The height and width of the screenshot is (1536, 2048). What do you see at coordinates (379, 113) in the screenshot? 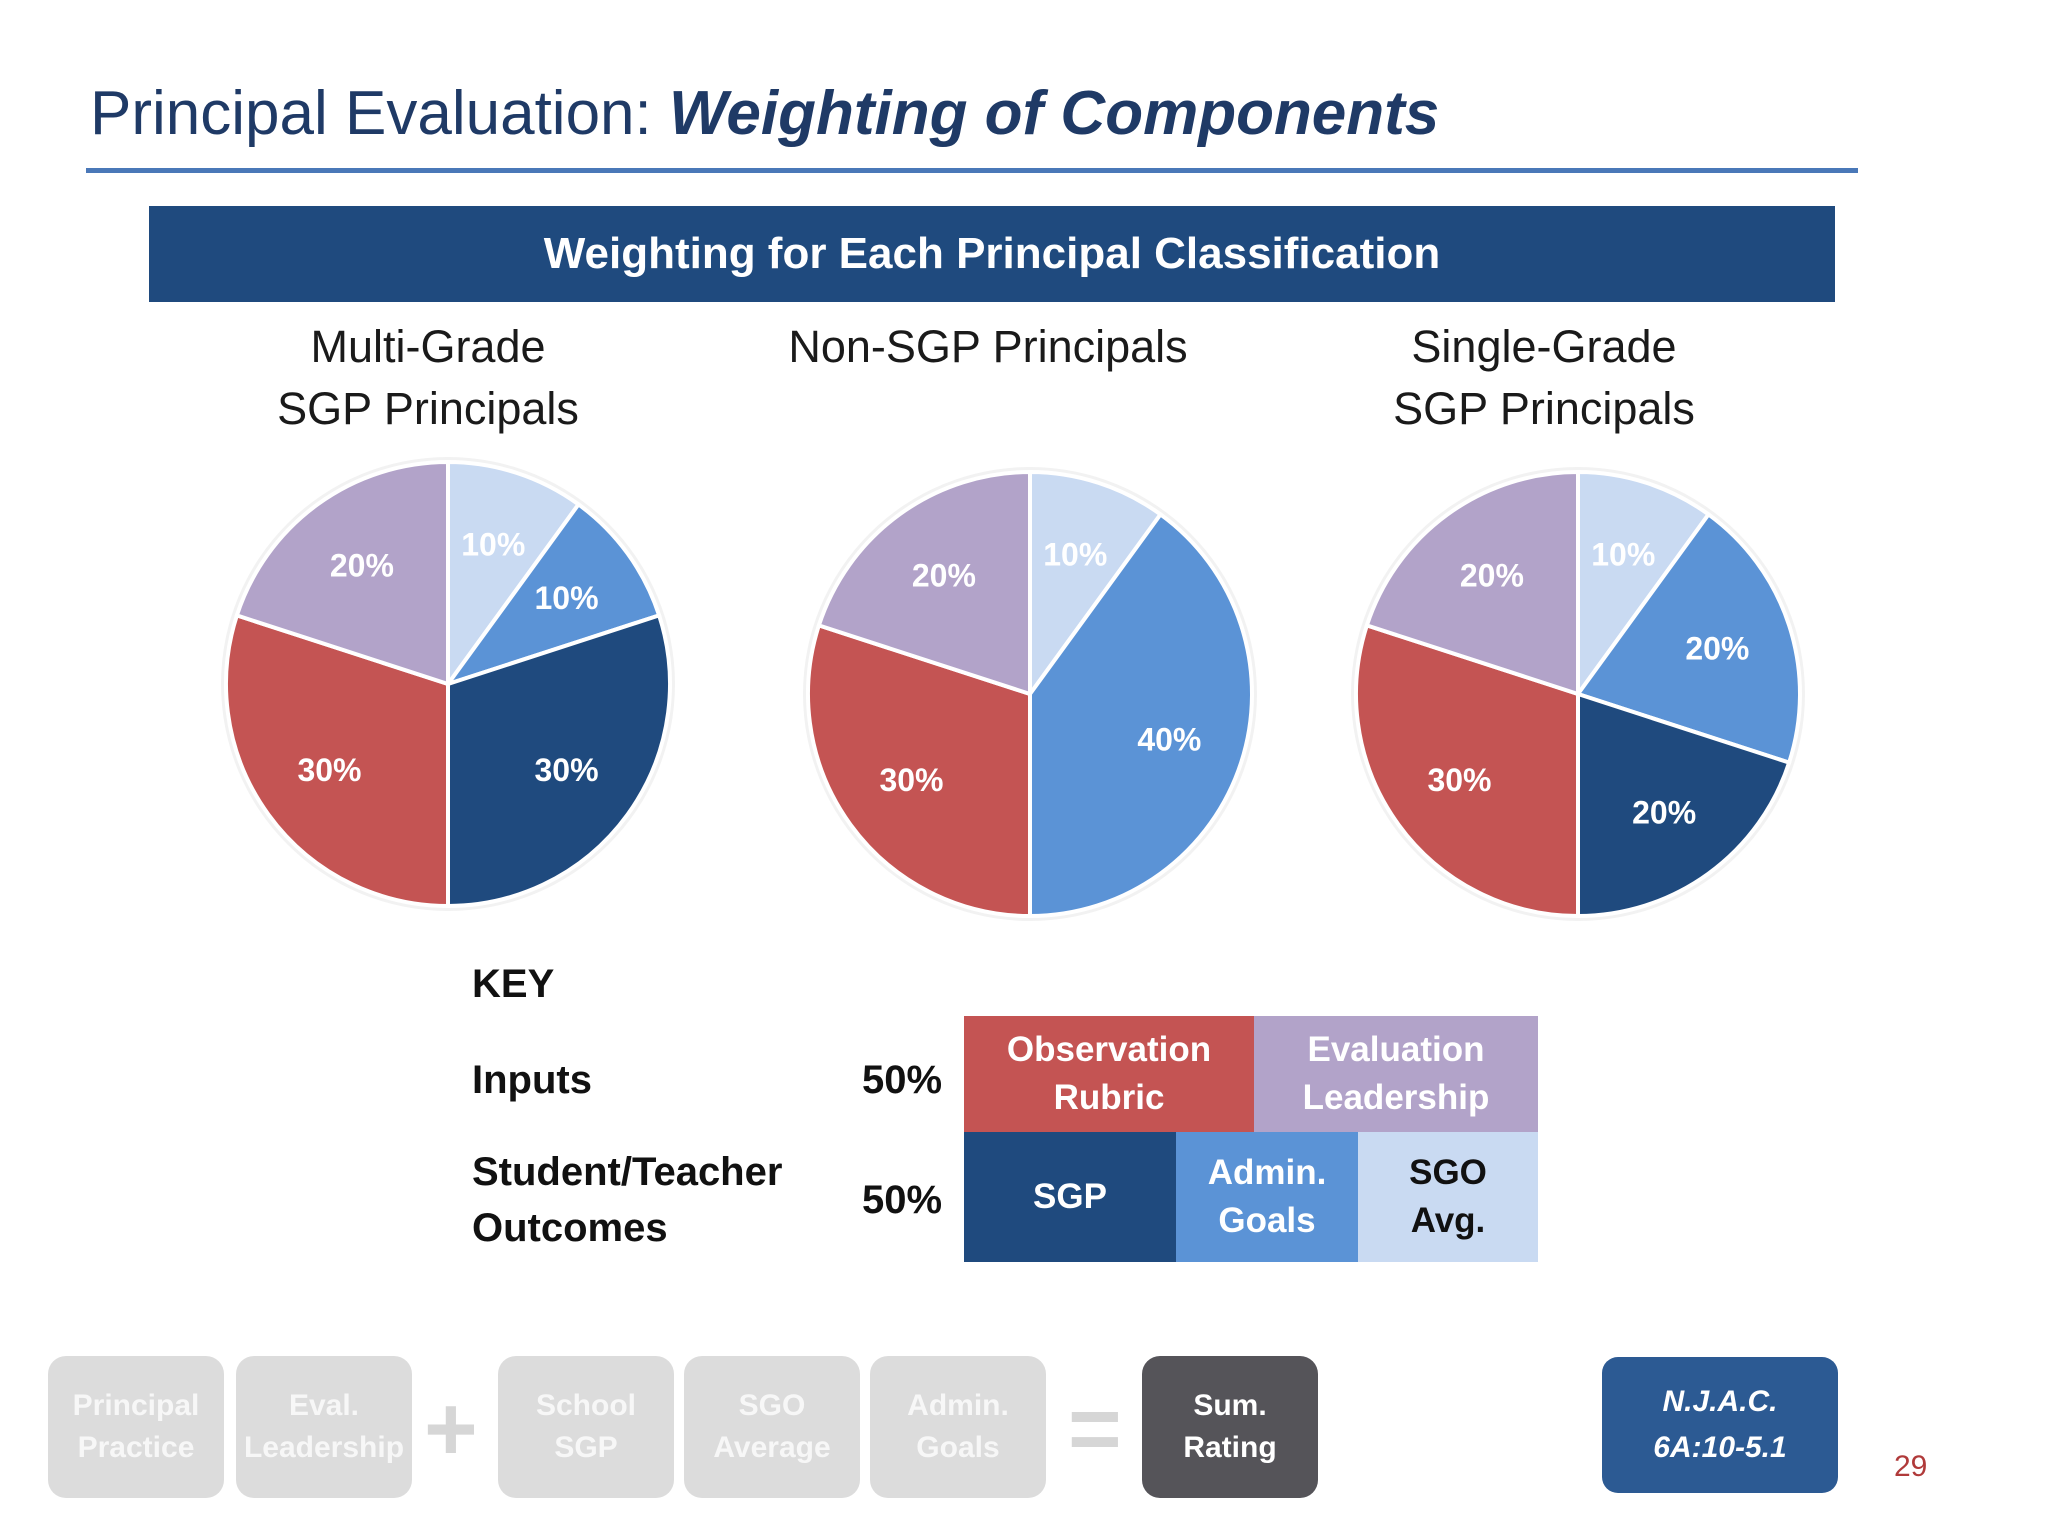
I see `title-plain: Principal Evaluation:` at bounding box center [379, 113].